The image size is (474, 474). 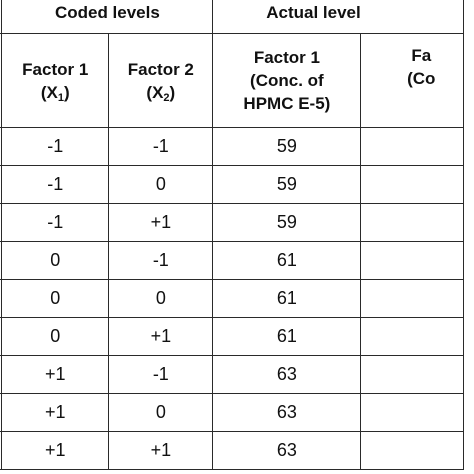 I want to click on coded-factor2-symbol: (X2), so click(x=161, y=93).